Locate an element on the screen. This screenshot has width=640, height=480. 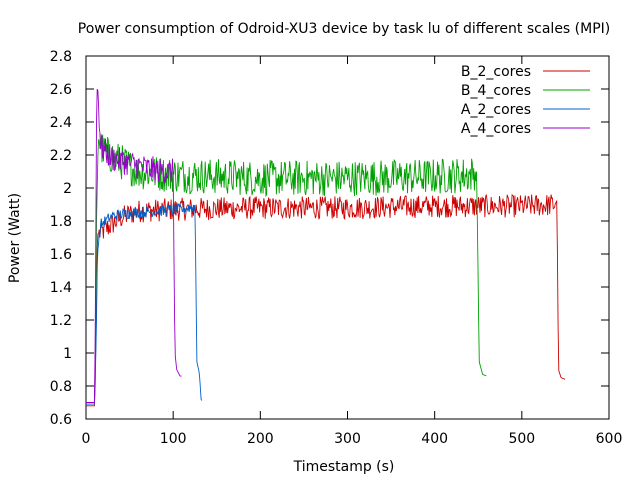
y-tick-label: 2.6 is located at coordinates (61, 90).